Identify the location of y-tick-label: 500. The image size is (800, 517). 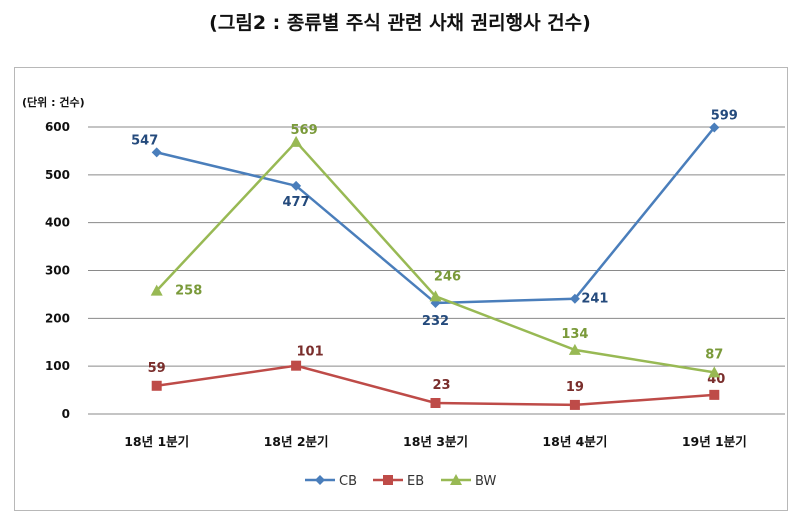
(57, 175).